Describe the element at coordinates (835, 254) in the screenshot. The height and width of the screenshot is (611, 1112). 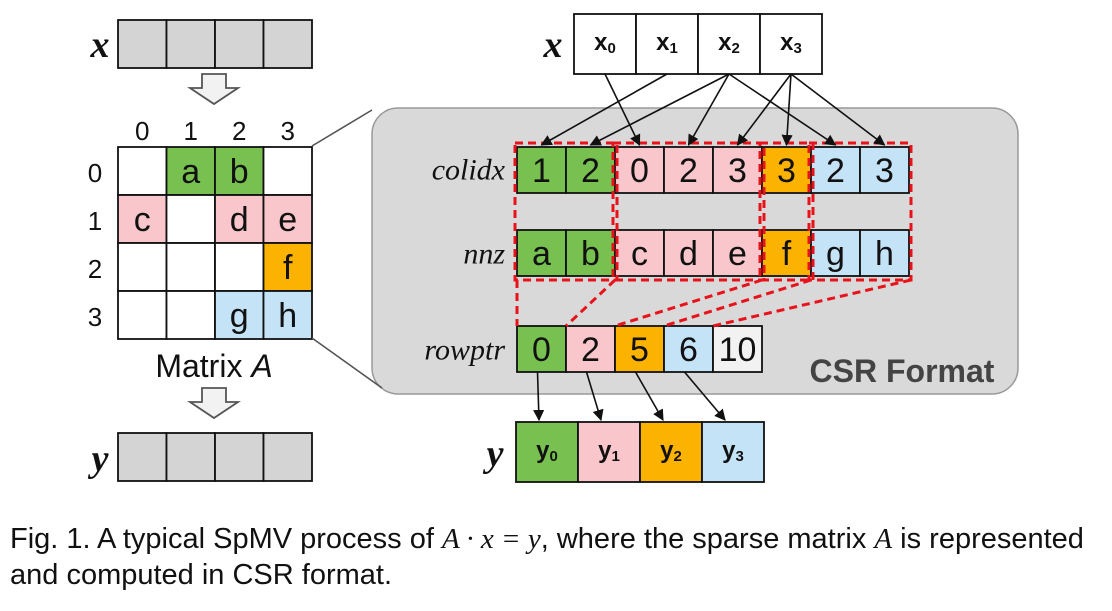
I see `nnz-value: g` at that location.